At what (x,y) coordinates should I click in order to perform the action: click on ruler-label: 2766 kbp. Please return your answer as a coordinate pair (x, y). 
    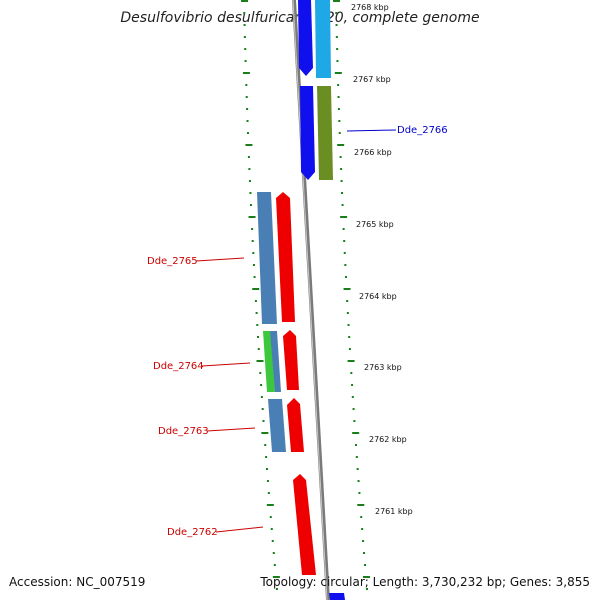
    Looking at the image, I should click on (373, 152).